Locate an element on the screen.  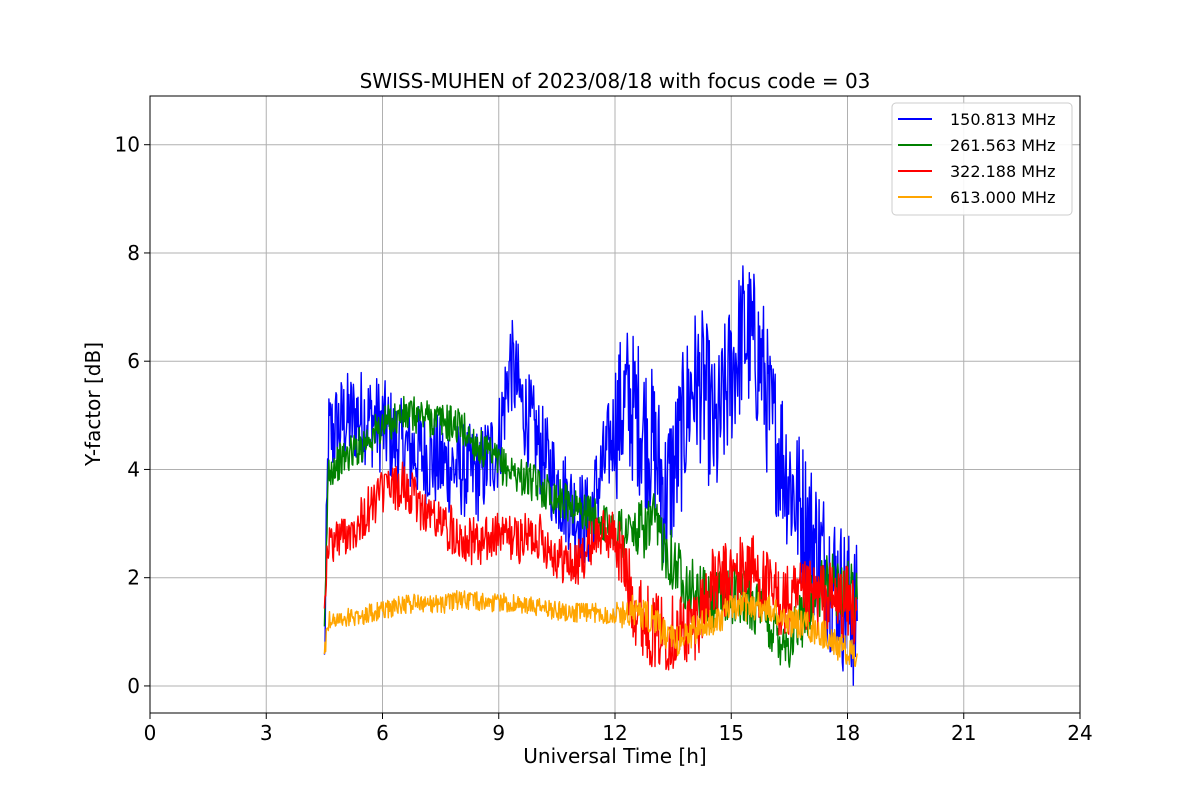
legend-label: 150.813 MHz is located at coordinates (1002, 119).